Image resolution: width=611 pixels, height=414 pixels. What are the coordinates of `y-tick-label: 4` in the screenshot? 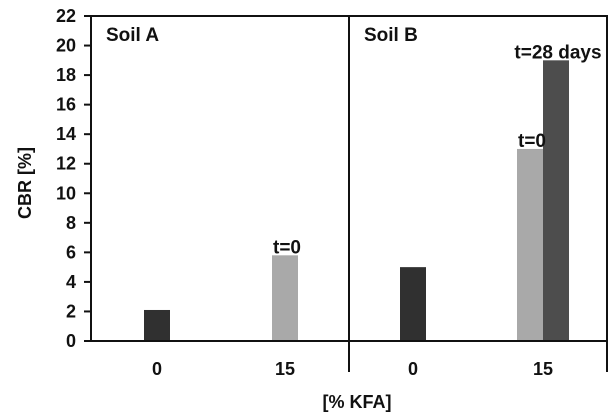 It's located at (71, 282).